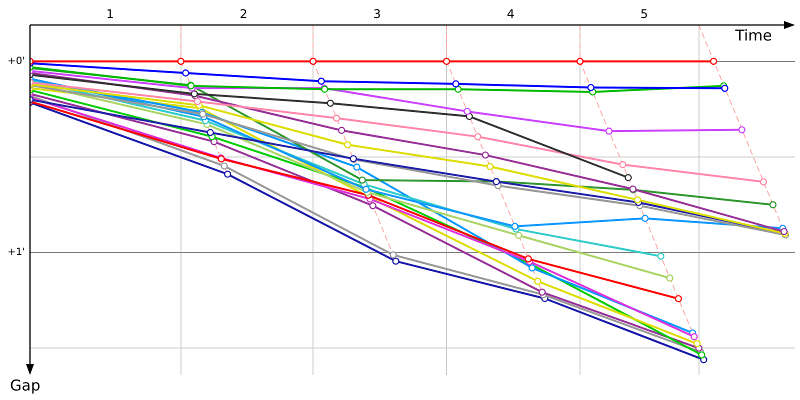 This screenshot has width=800, height=400. Describe the element at coordinates (16, 61) in the screenshot. I see `y-tick-label: +0'` at that location.